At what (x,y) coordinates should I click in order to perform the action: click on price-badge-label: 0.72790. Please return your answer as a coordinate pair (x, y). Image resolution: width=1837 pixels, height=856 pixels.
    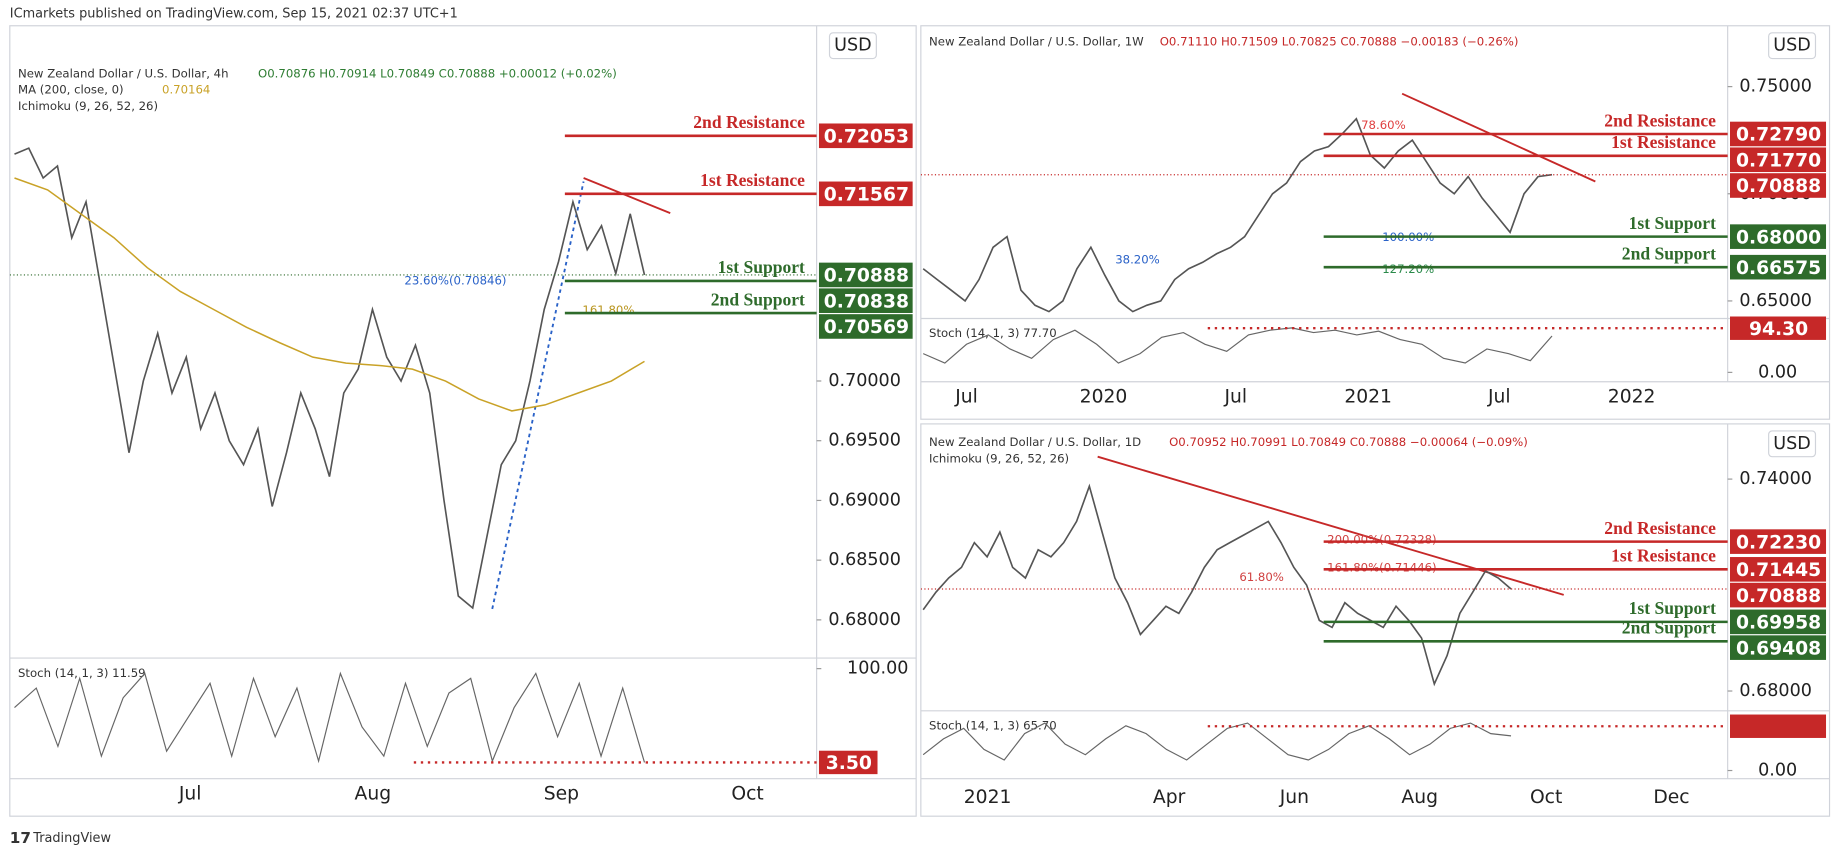
    Looking at the image, I should click on (1778, 135).